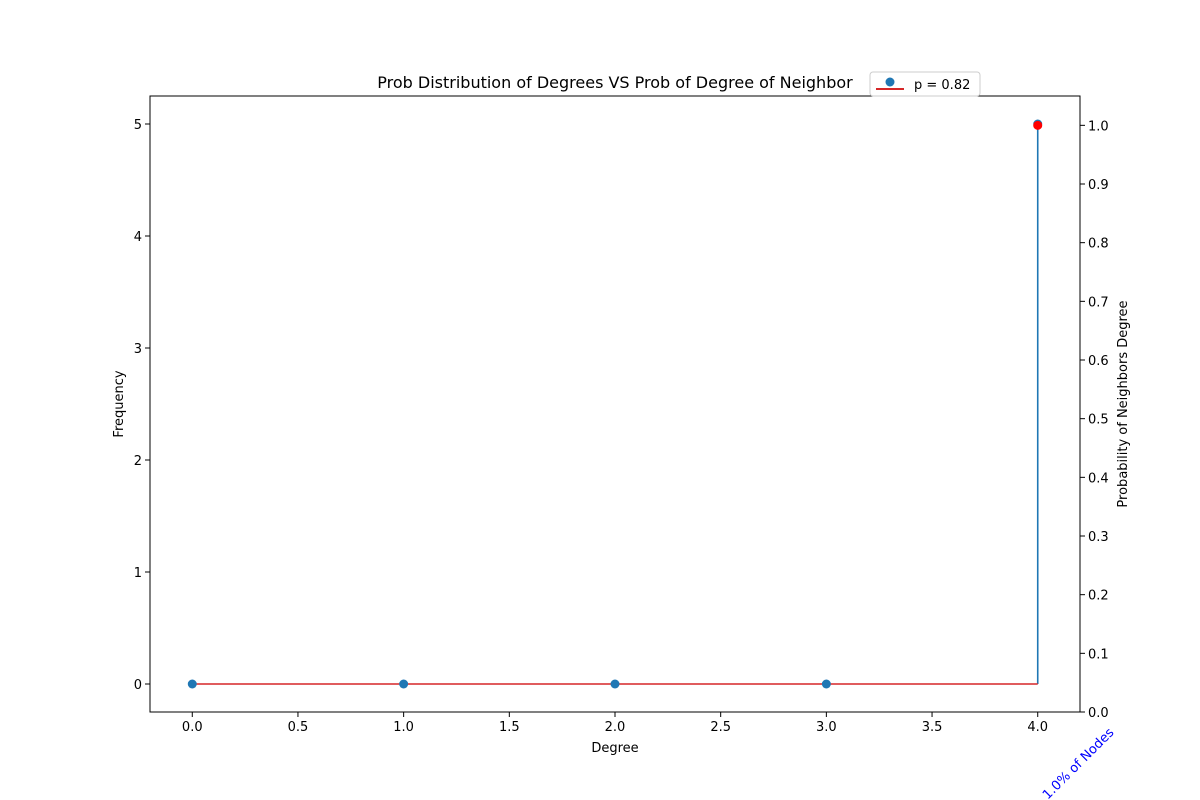  Describe the element at coordinates (1098, 478) in the screenshot. I see `y-right-tick-label: 0.4` at that location.